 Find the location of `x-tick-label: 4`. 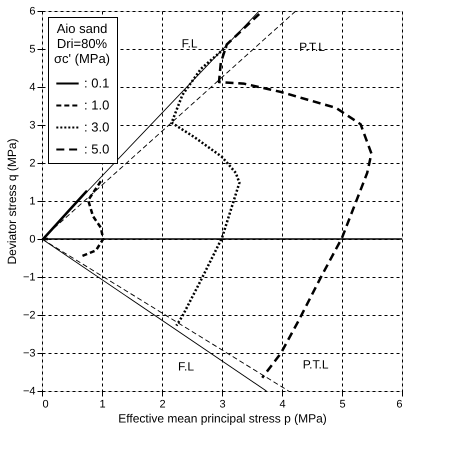

x-tick-label: 4 is located at coordinates (282, 404).